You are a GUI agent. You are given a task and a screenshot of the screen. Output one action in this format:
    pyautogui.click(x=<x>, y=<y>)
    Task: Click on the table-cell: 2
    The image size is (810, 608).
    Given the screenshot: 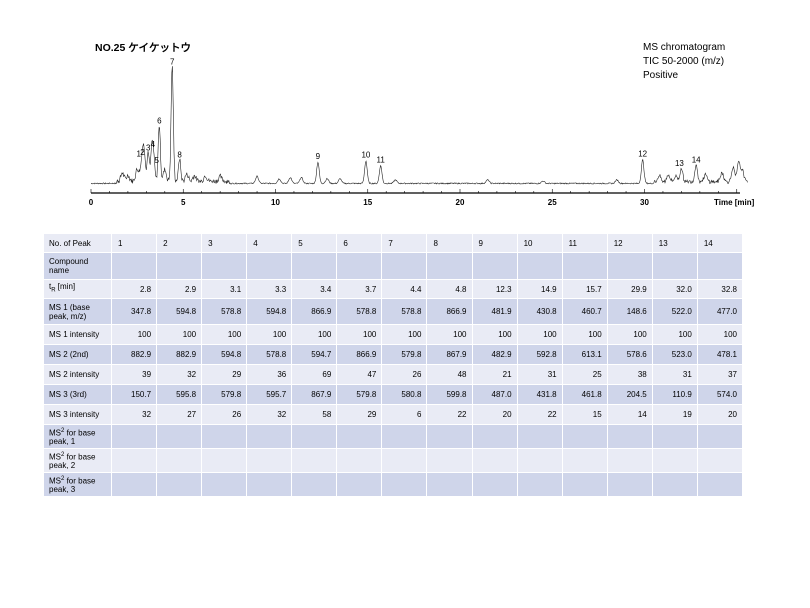 What is the action you would take?
    pyautogui.click(x=179, y=243)
    